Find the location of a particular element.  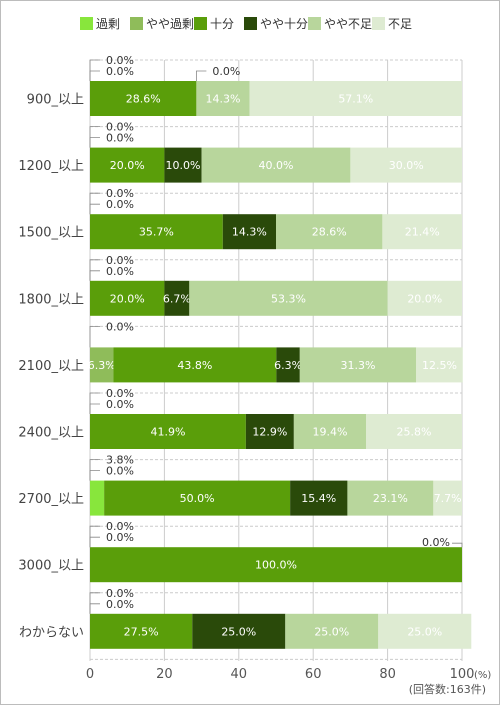

callout-label-2-0: 0.0% is located at coordinates (120, 193).